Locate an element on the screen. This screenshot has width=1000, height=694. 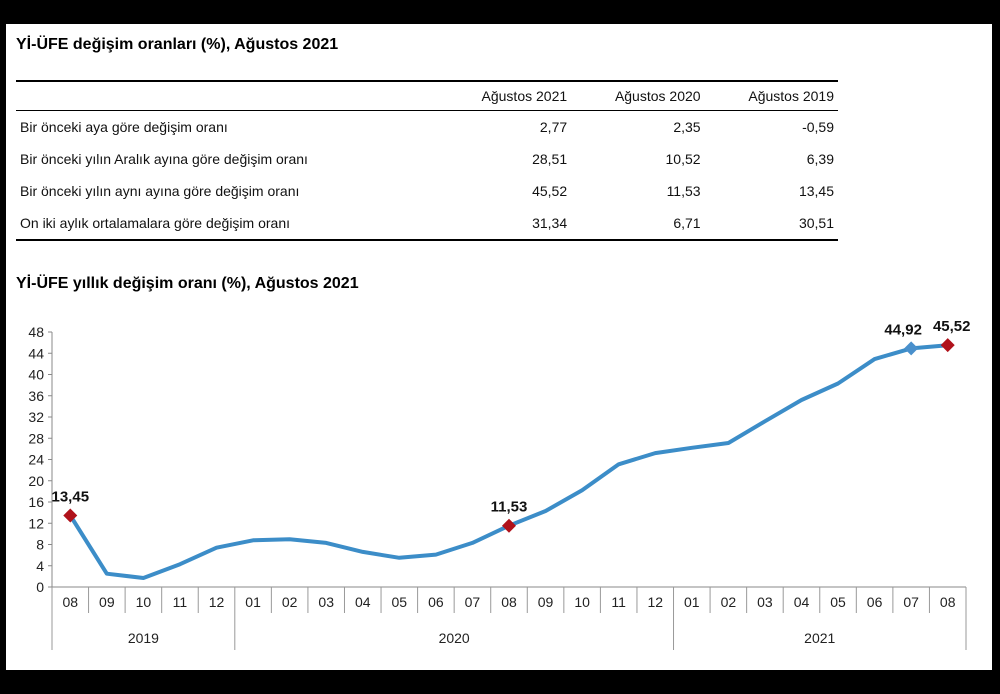
year-label: 2019 is located at coordinates (143, 638).